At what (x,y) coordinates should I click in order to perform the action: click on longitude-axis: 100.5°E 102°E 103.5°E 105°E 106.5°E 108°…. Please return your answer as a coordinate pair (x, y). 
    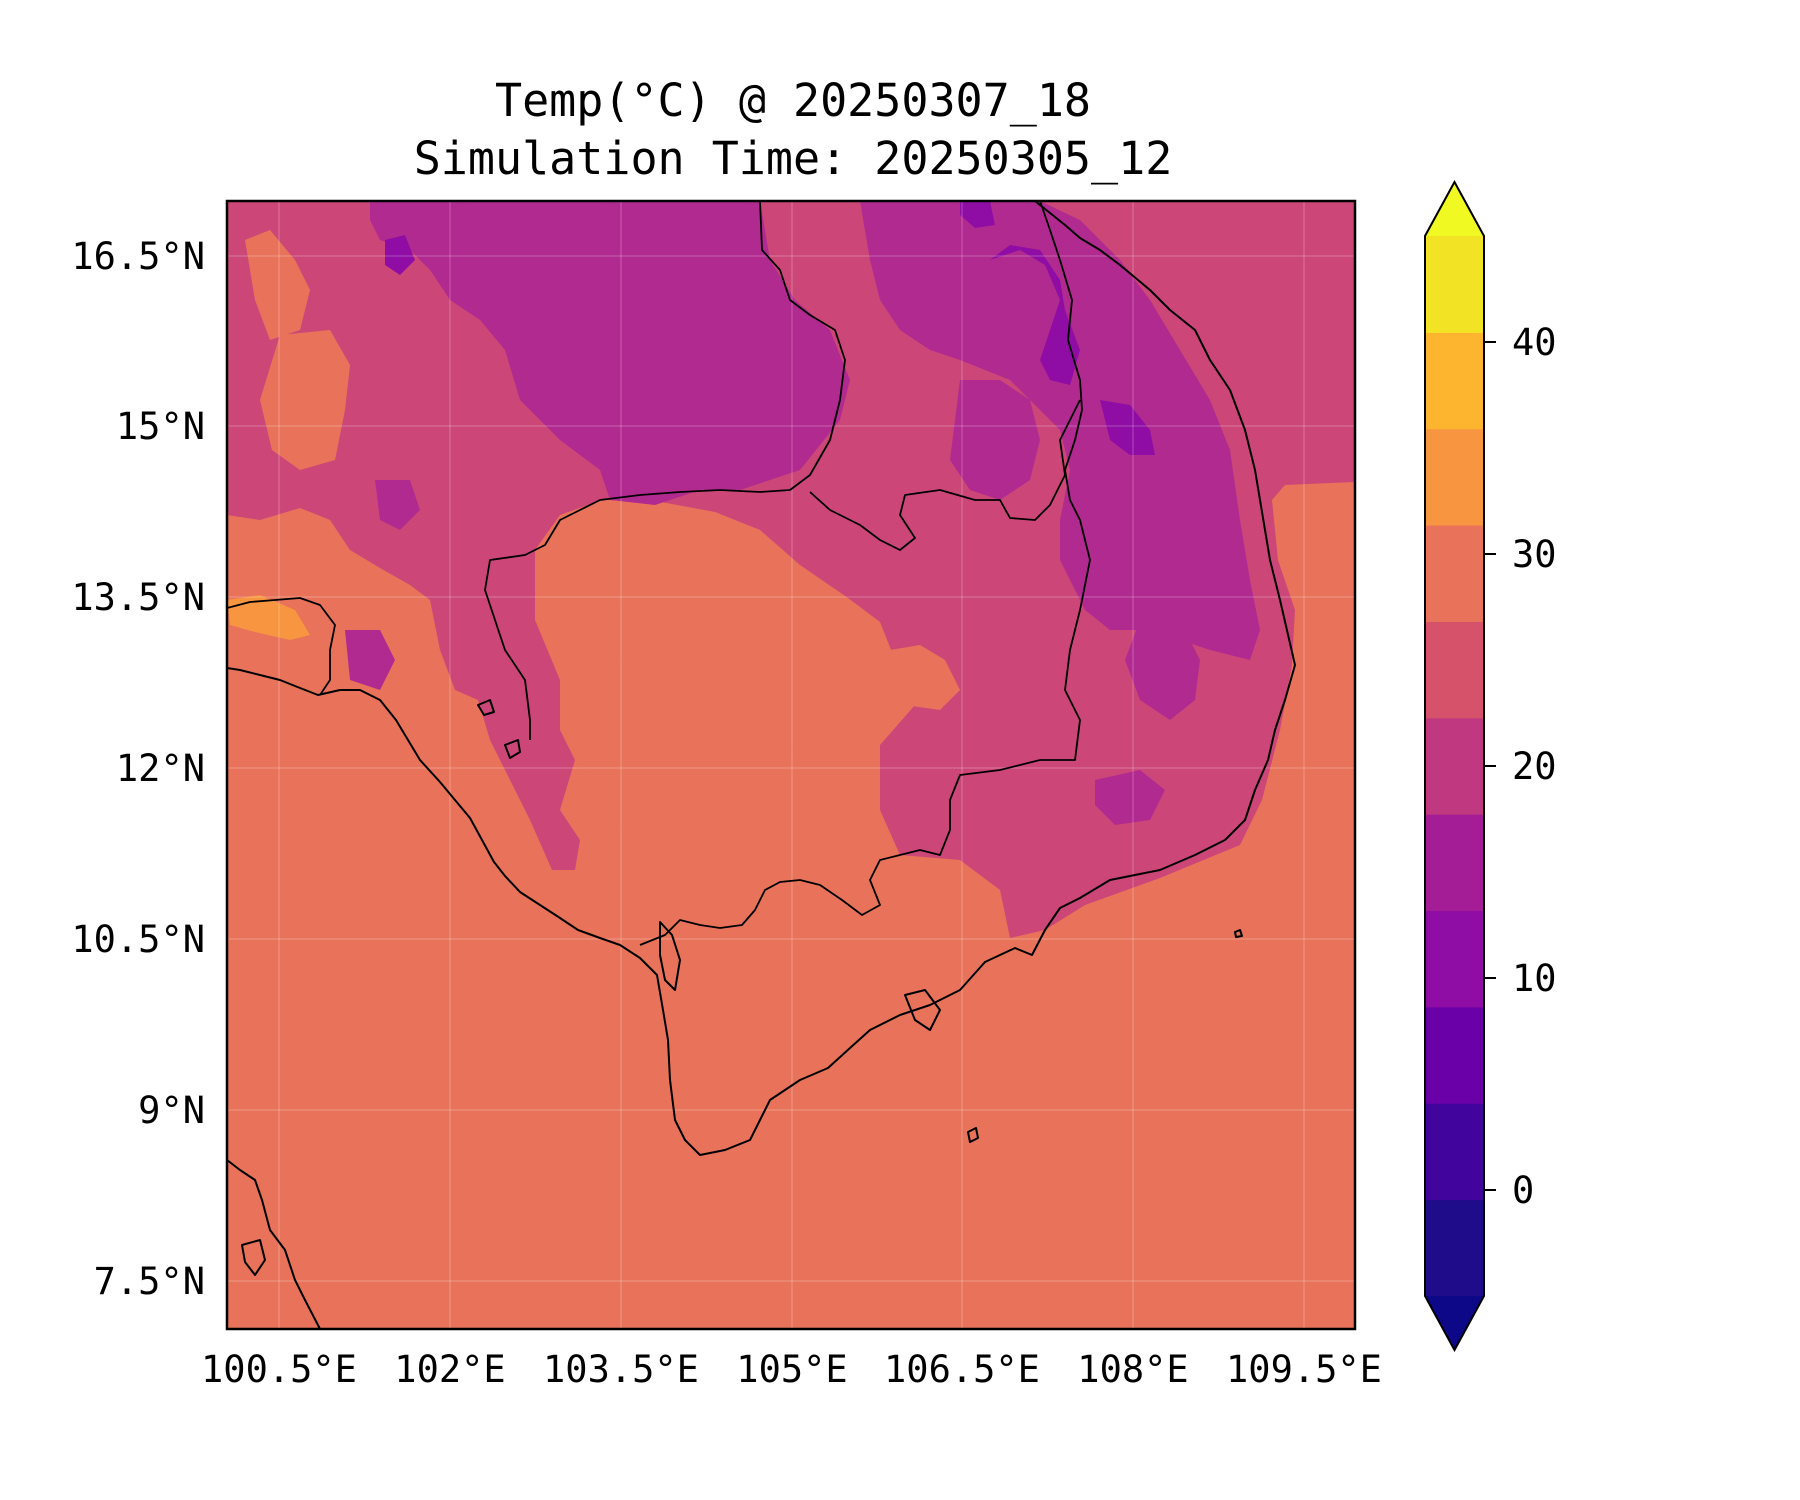
    Looking at the image, I should click on (791, 1369).